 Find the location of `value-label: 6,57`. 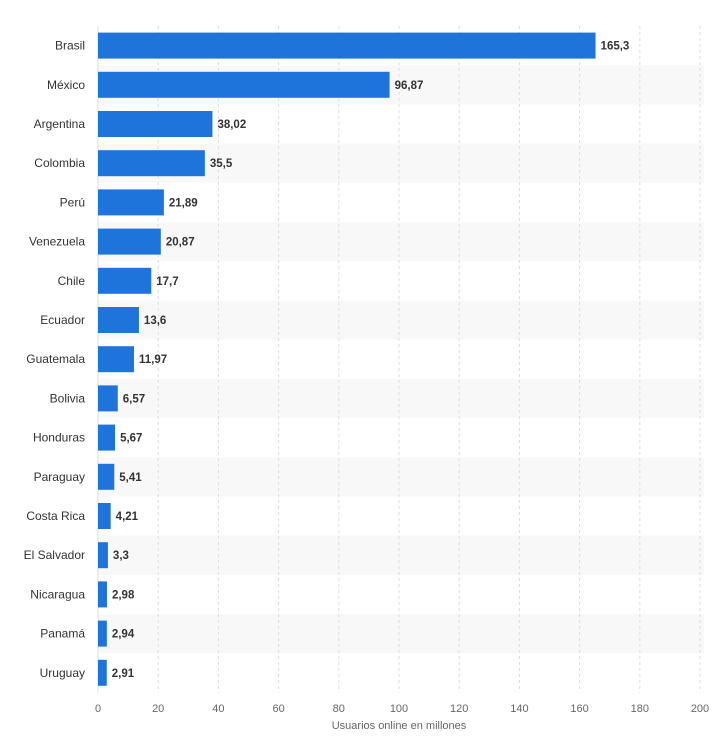

value-label: 6,57 is located at coordinates (134, 399).